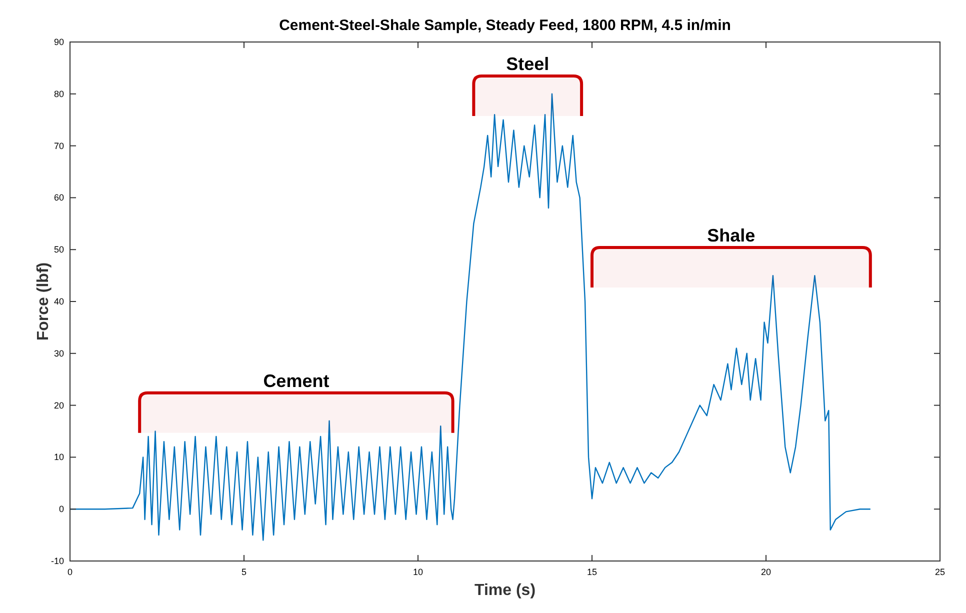 This screenshot has height=613, width=966. Describe the element at coordinates (59, 405) in the screenshot. I see `y-tick-label: 20` at that location.